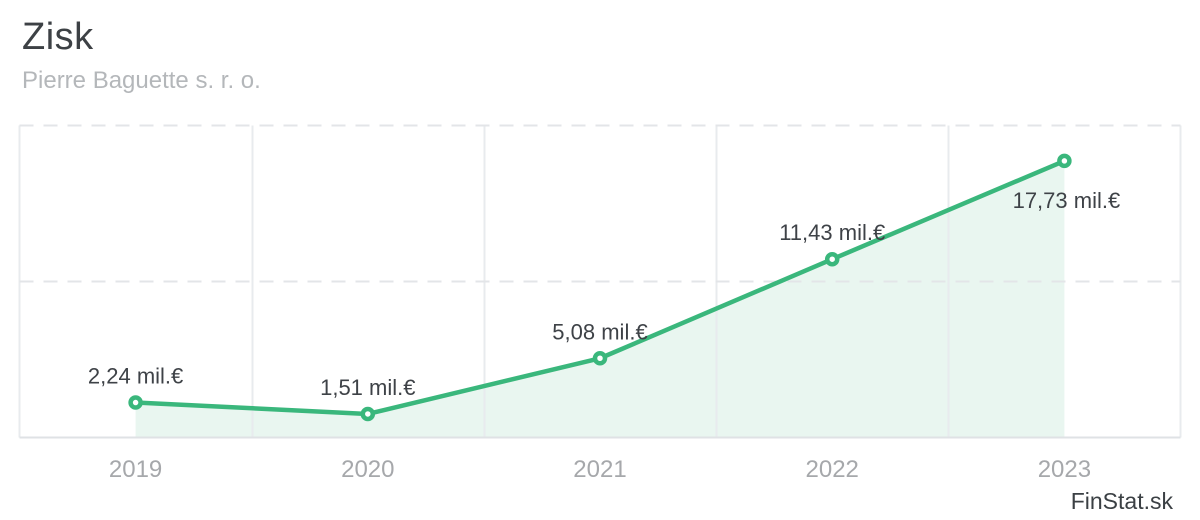 The height and width of the screenshot is (520, 1200). Describe the element at coordinates (368, 414) in the screenshot. I see `data-point-2020` at that location.